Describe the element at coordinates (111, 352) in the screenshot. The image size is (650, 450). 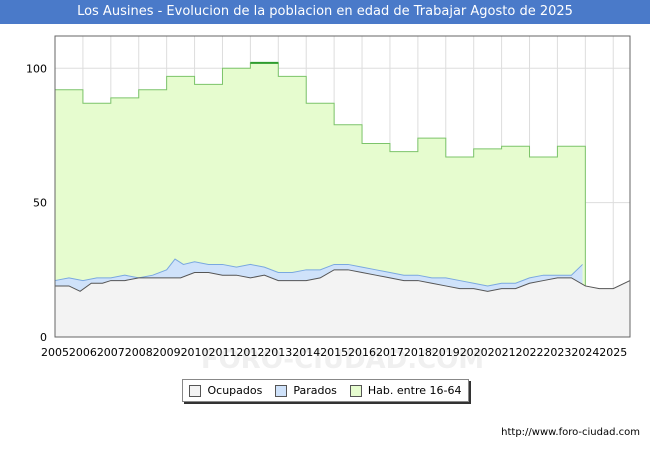
I see `x-tick-label-2007: 2007` at that location.